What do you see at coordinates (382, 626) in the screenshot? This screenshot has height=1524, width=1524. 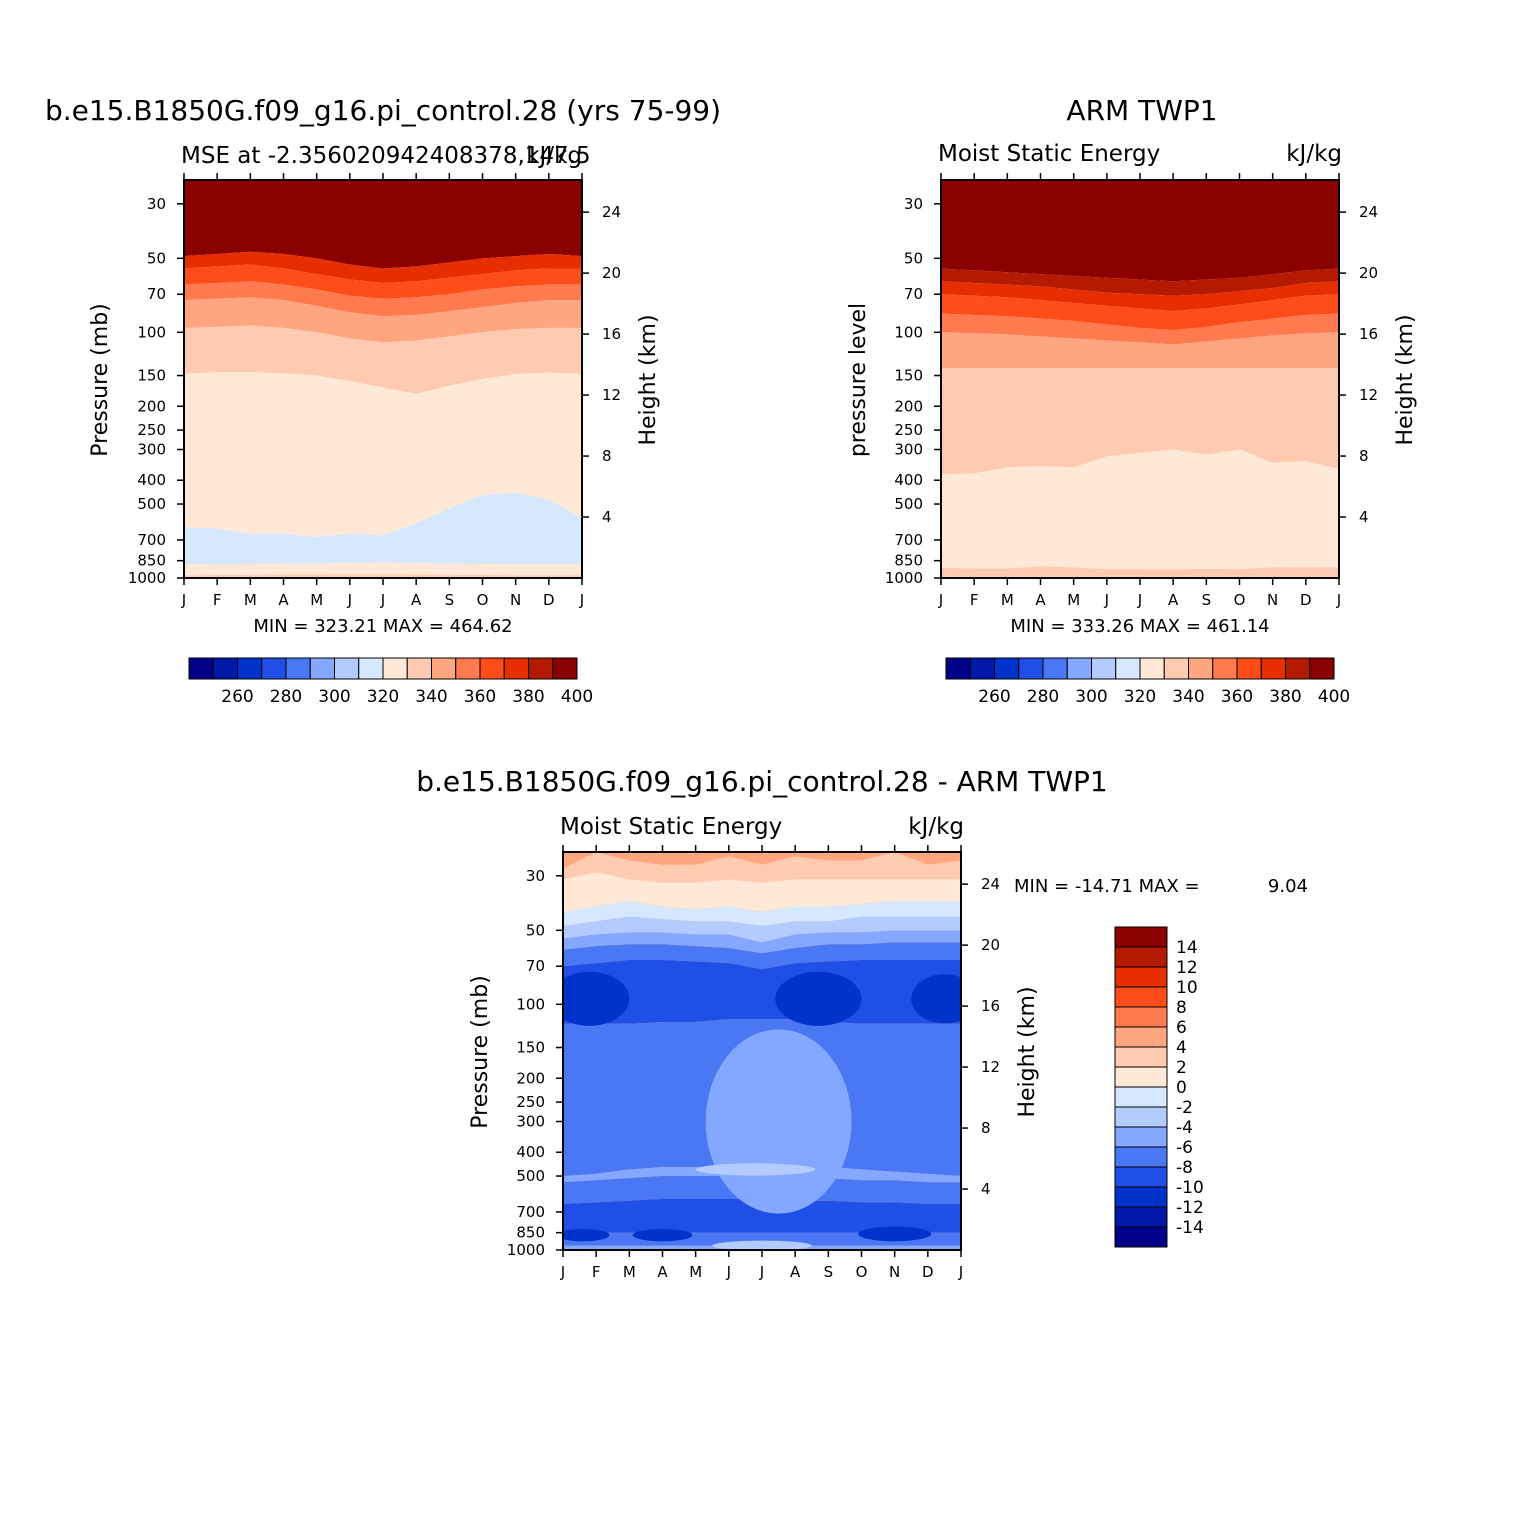 I see `panel1-minmax: MIN = 323.21 MAX = 464.62` at bounding box center [382, 626].